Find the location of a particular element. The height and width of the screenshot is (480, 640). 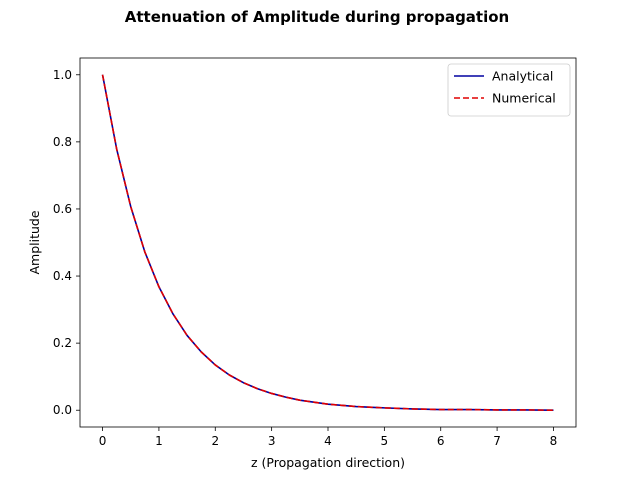

x-tick-label: 7 is located at coordinates (497, 441).